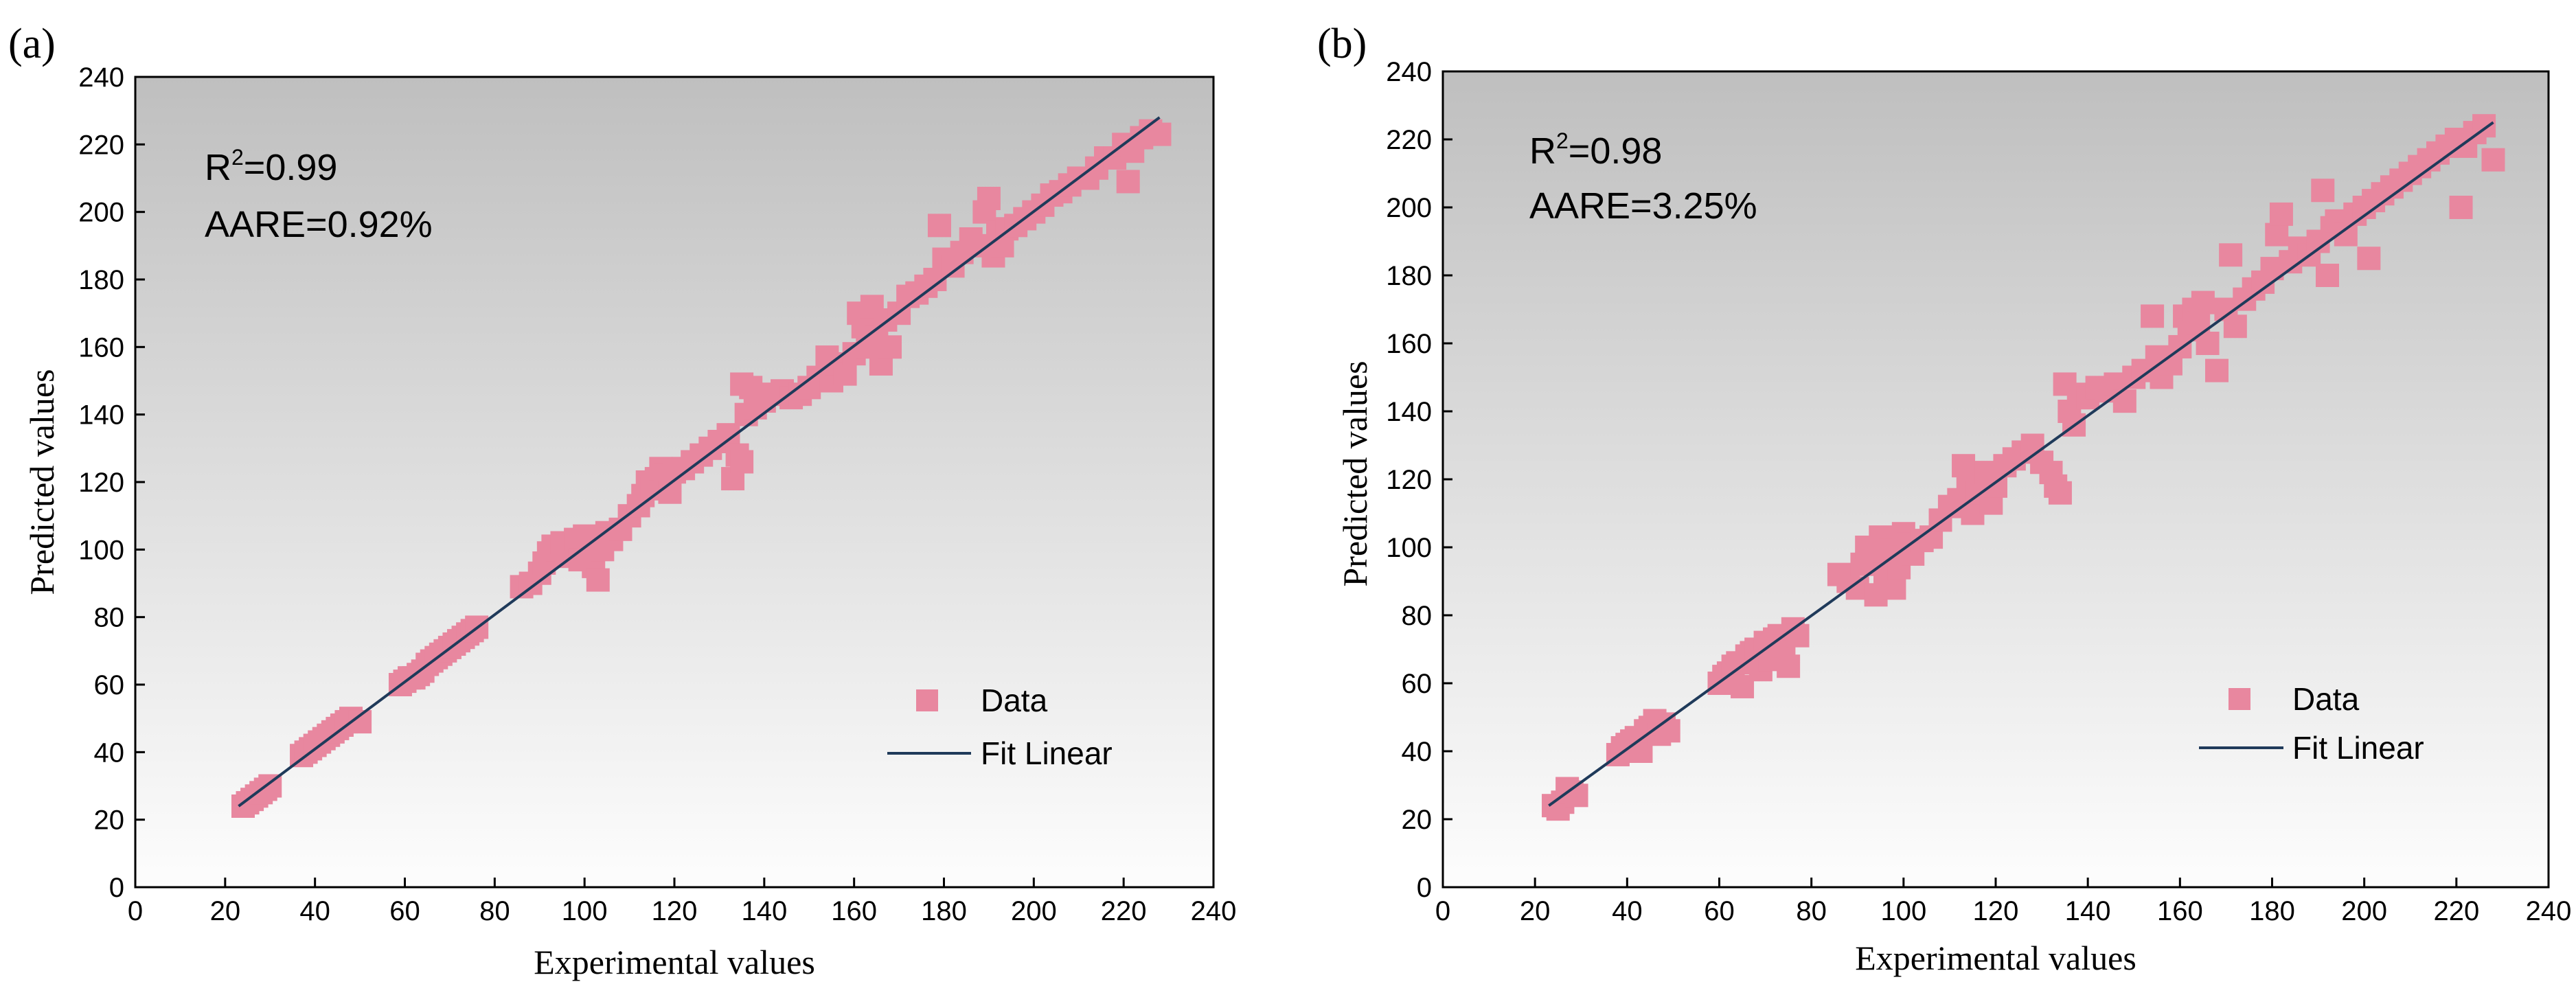 The image size is (2576, 995). I want to click on panel-label-a: (a), so click(32, 44).